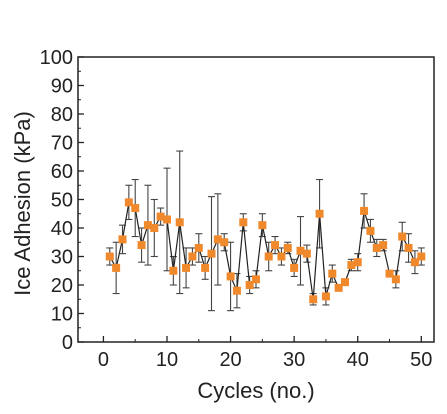  Describe the element at coordinates (294, 360) in the screenshot. I see `x-tick-label: 30` at that location.